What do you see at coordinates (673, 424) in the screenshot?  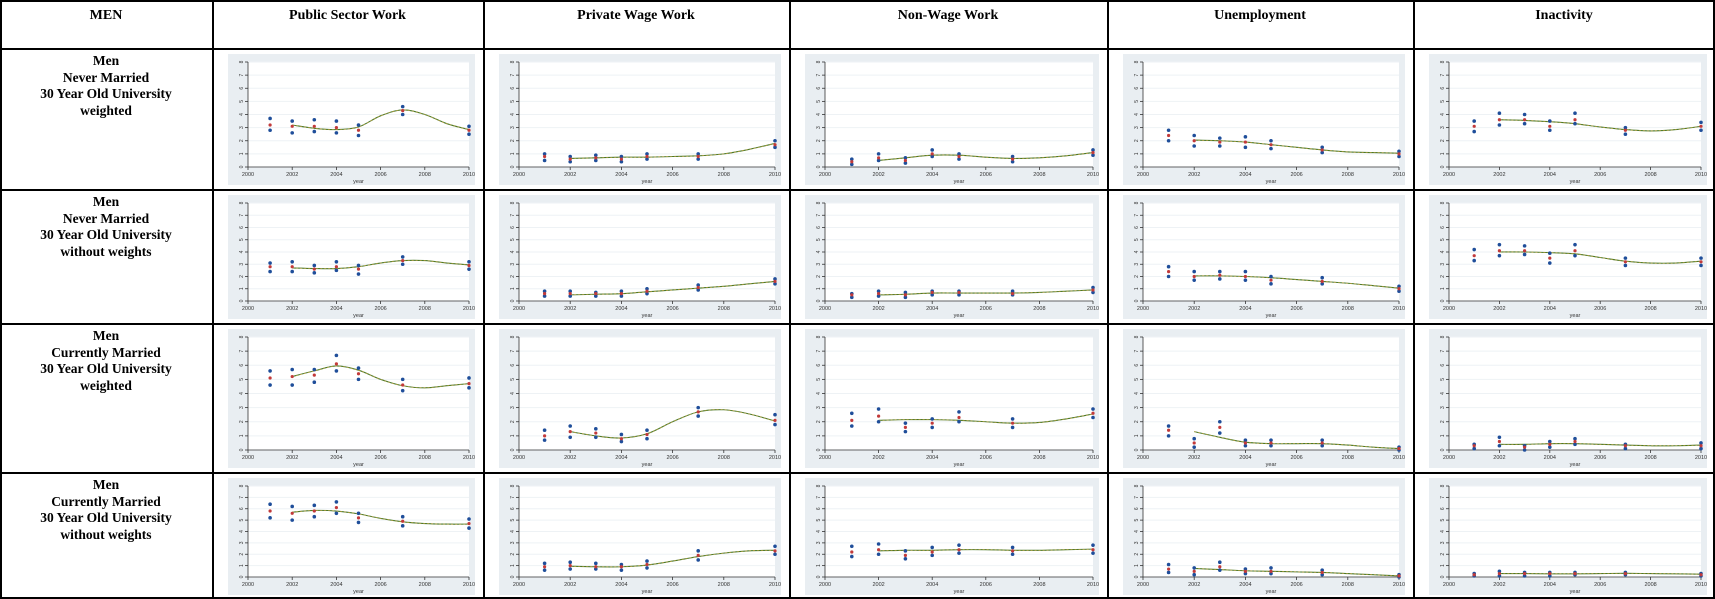 I see `fit-curve-dash` at bounding box center [673, 424].